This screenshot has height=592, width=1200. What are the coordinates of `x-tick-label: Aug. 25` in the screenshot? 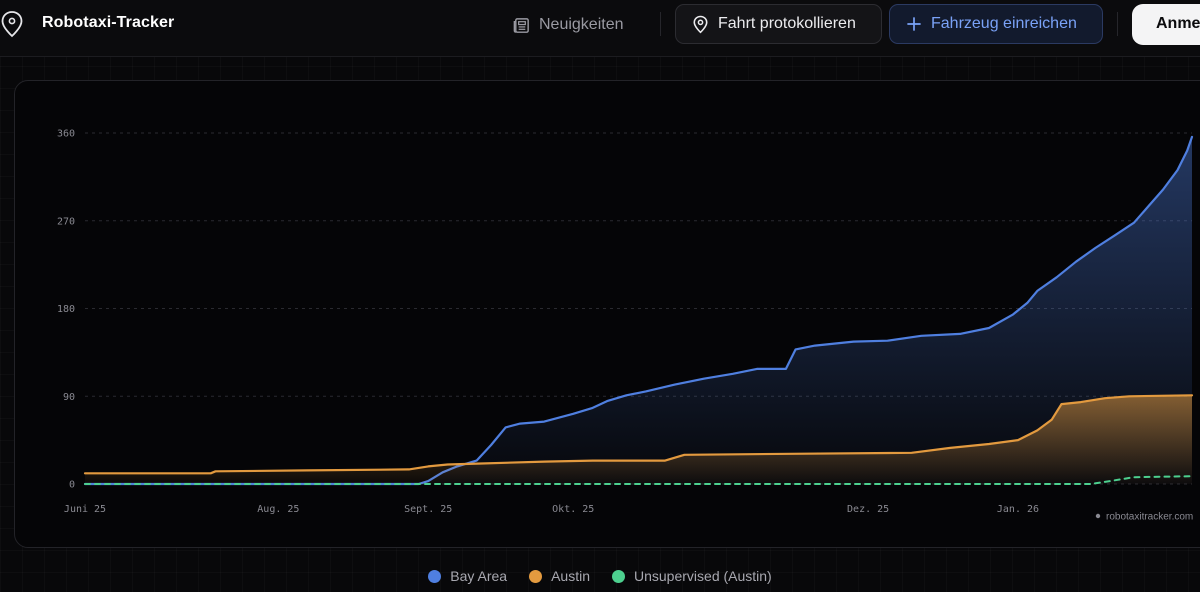 It's located at (278, 509).